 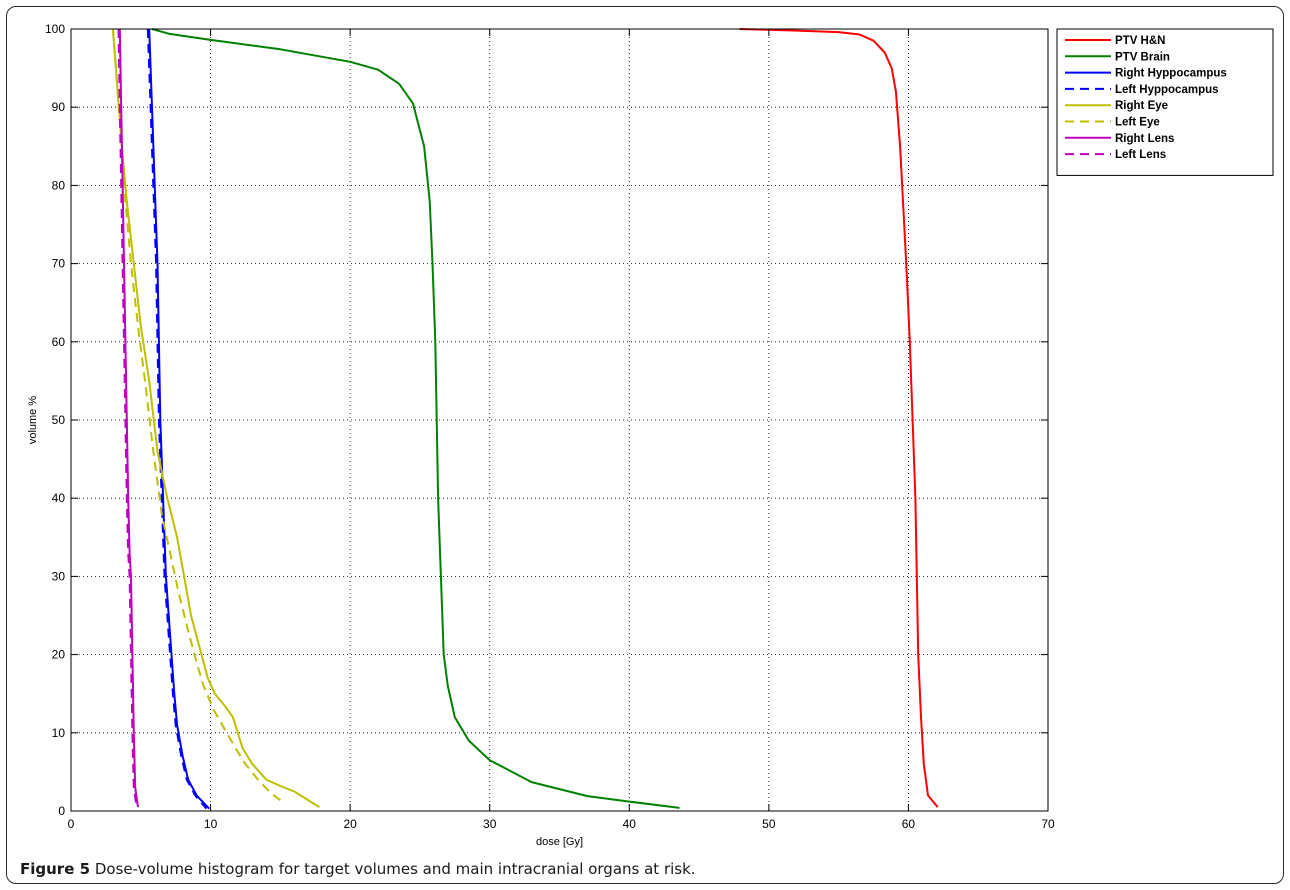 What do you see at coordinates (1167, 90) in the screenshot?
I see `legend-label: Left Hyppocampus` at bounding box center [1167, 90].